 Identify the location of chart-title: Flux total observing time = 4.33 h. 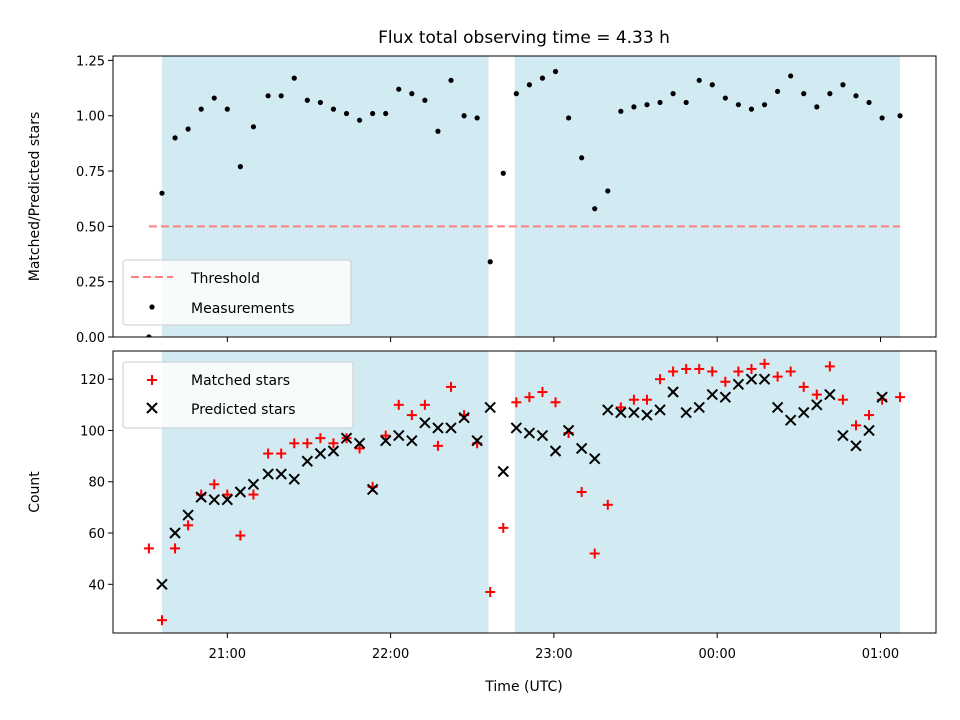
(524, 38).